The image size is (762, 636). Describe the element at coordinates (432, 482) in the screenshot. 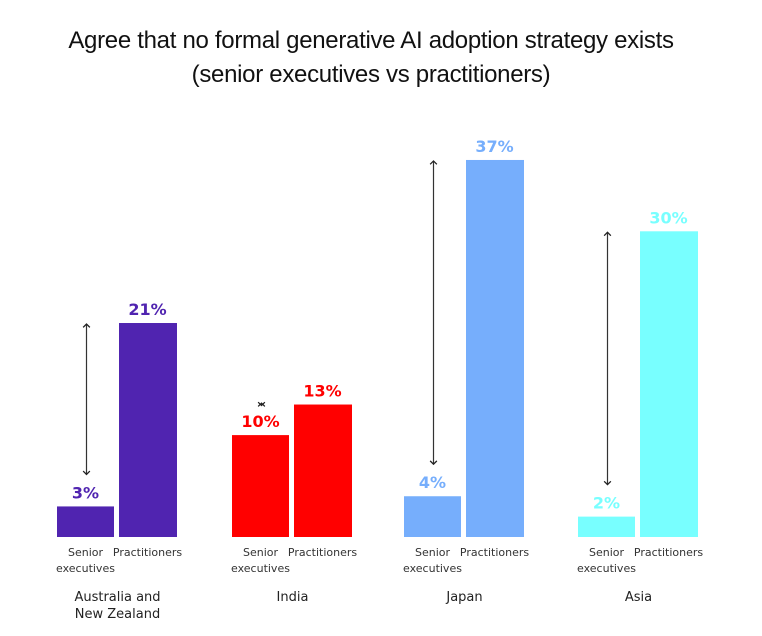

I see `data-label-senior-executives: 4%` at that location.